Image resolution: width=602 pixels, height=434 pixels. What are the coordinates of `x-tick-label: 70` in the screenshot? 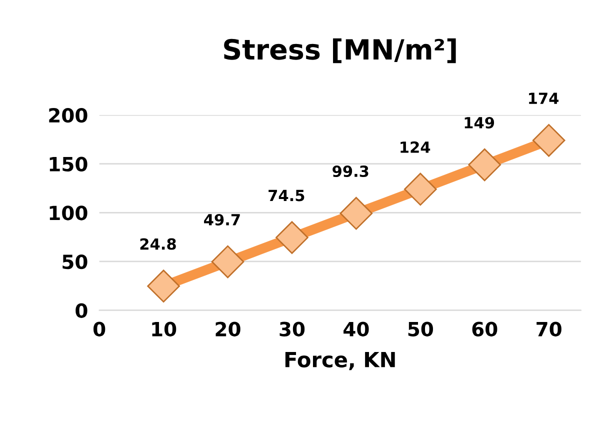 It's located at (549, 329).